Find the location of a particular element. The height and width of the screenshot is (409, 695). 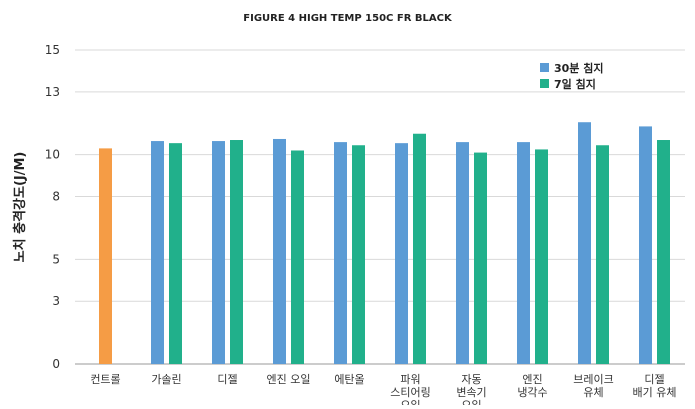

bar-control is located at coordinates (105, 256).